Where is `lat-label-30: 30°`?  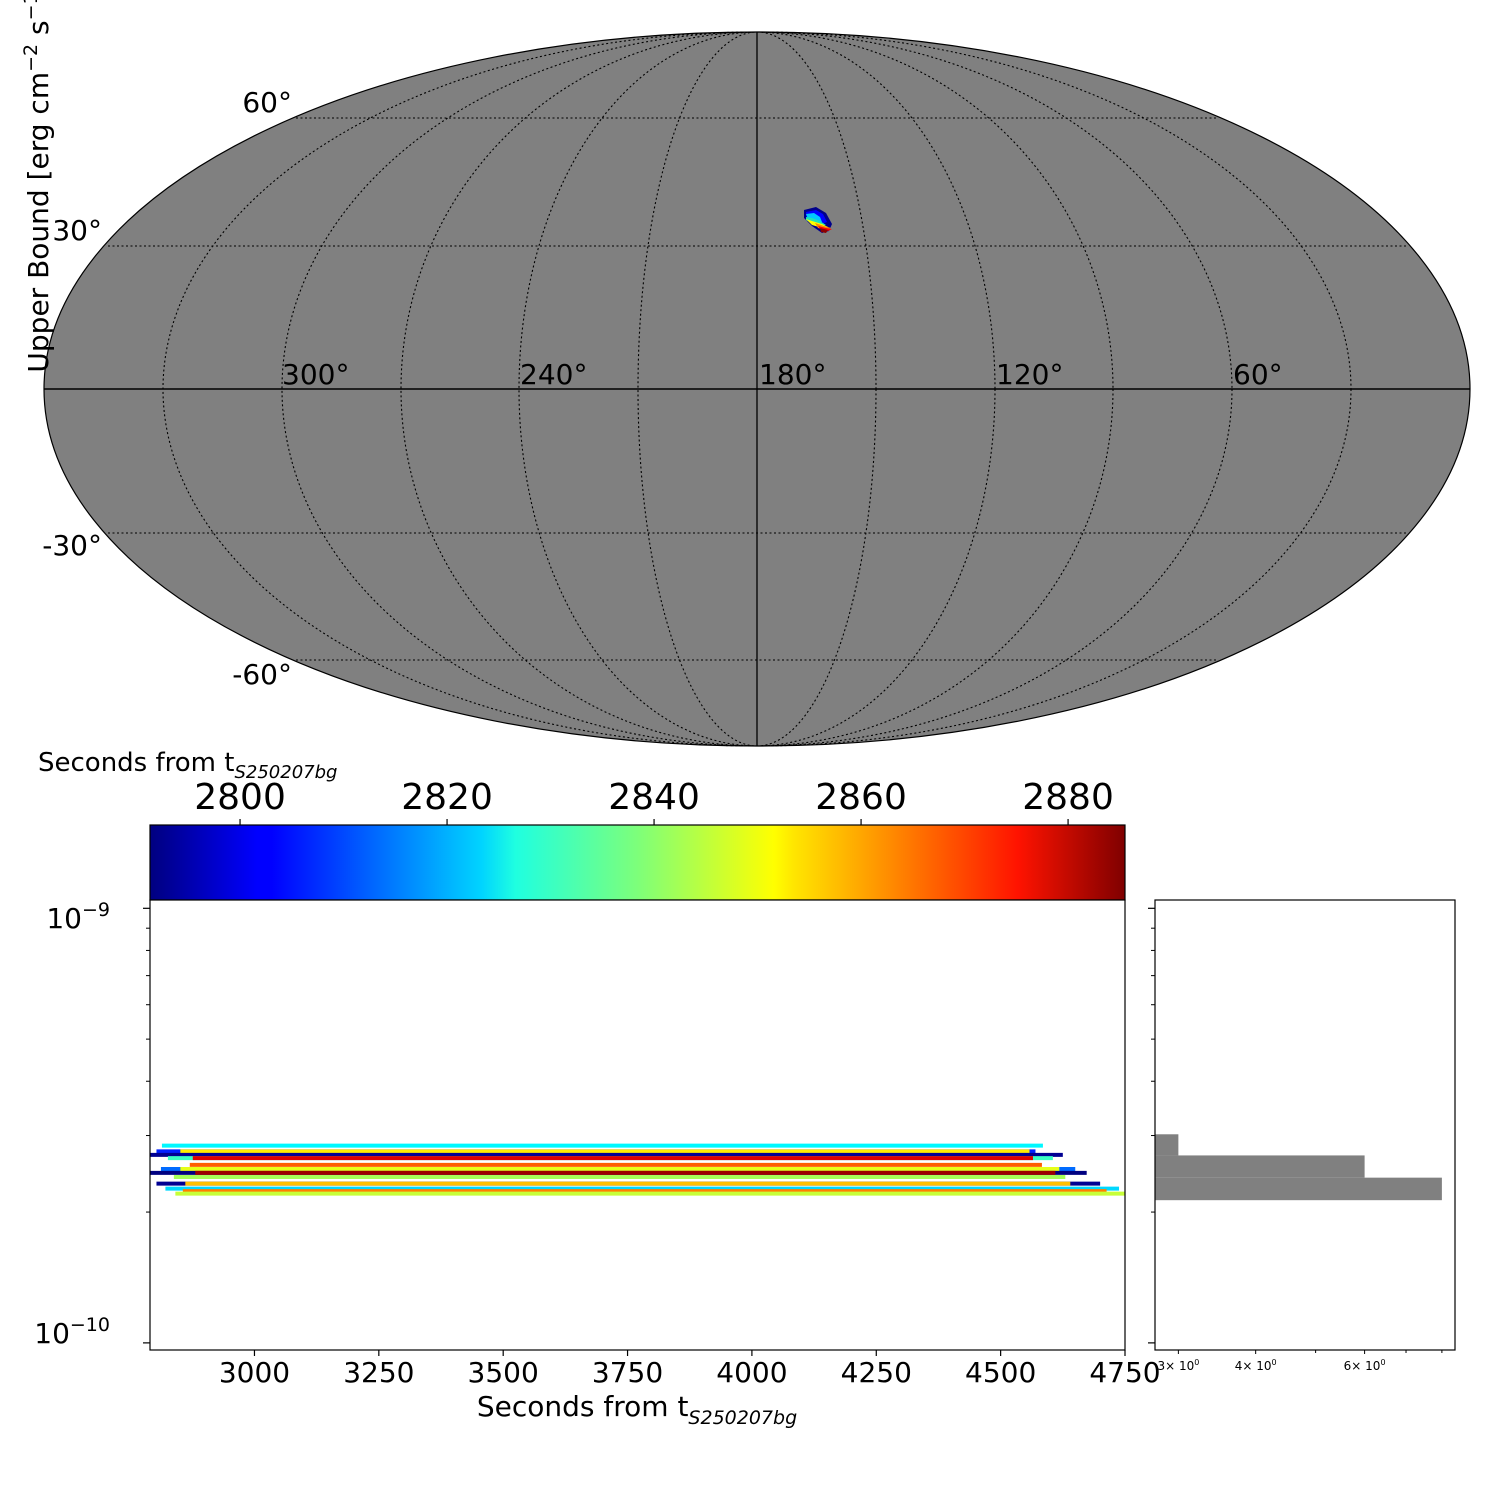 lat-label-30: 30° is located at coordinates (77, 230).